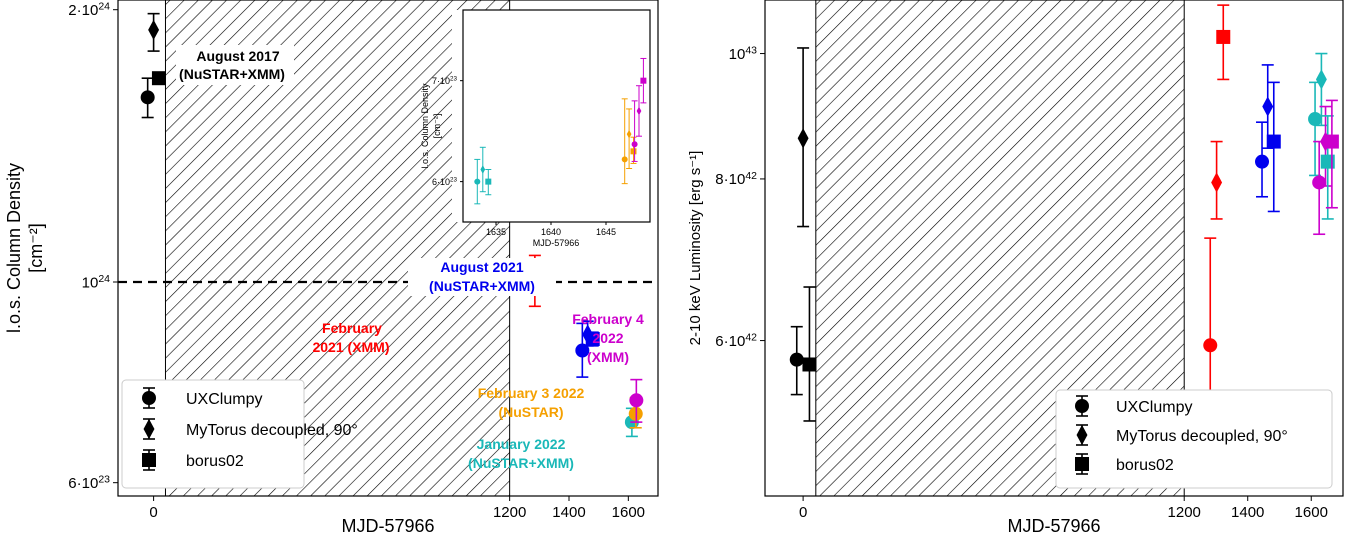 Image resolution: width=1356 pixels, height=549 pixels. Describe the element at coordinates (437, 126) in the screenshot. I see `y-axis-unit: [cm⁻²]` at that location.